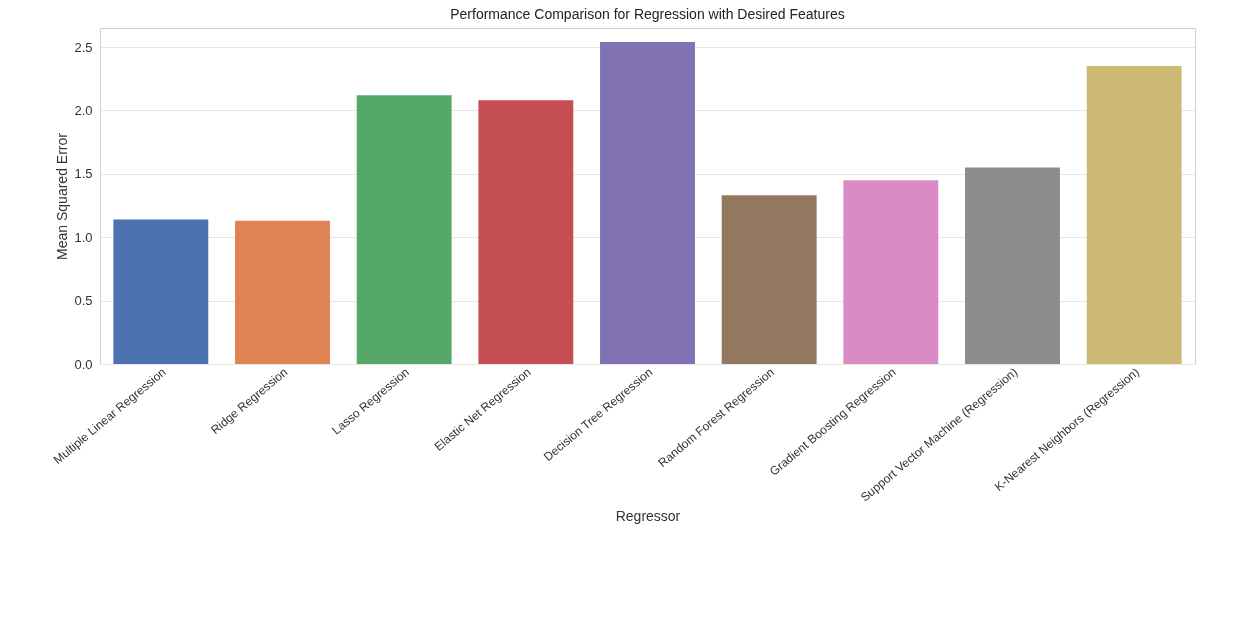 Image resolution: width=1252 pixels, height=632 pixels. What do you see at coordinates (648, 515) in the screenshot?
I see `x-axis-title: Regressor` at bounding box center [648, 515].